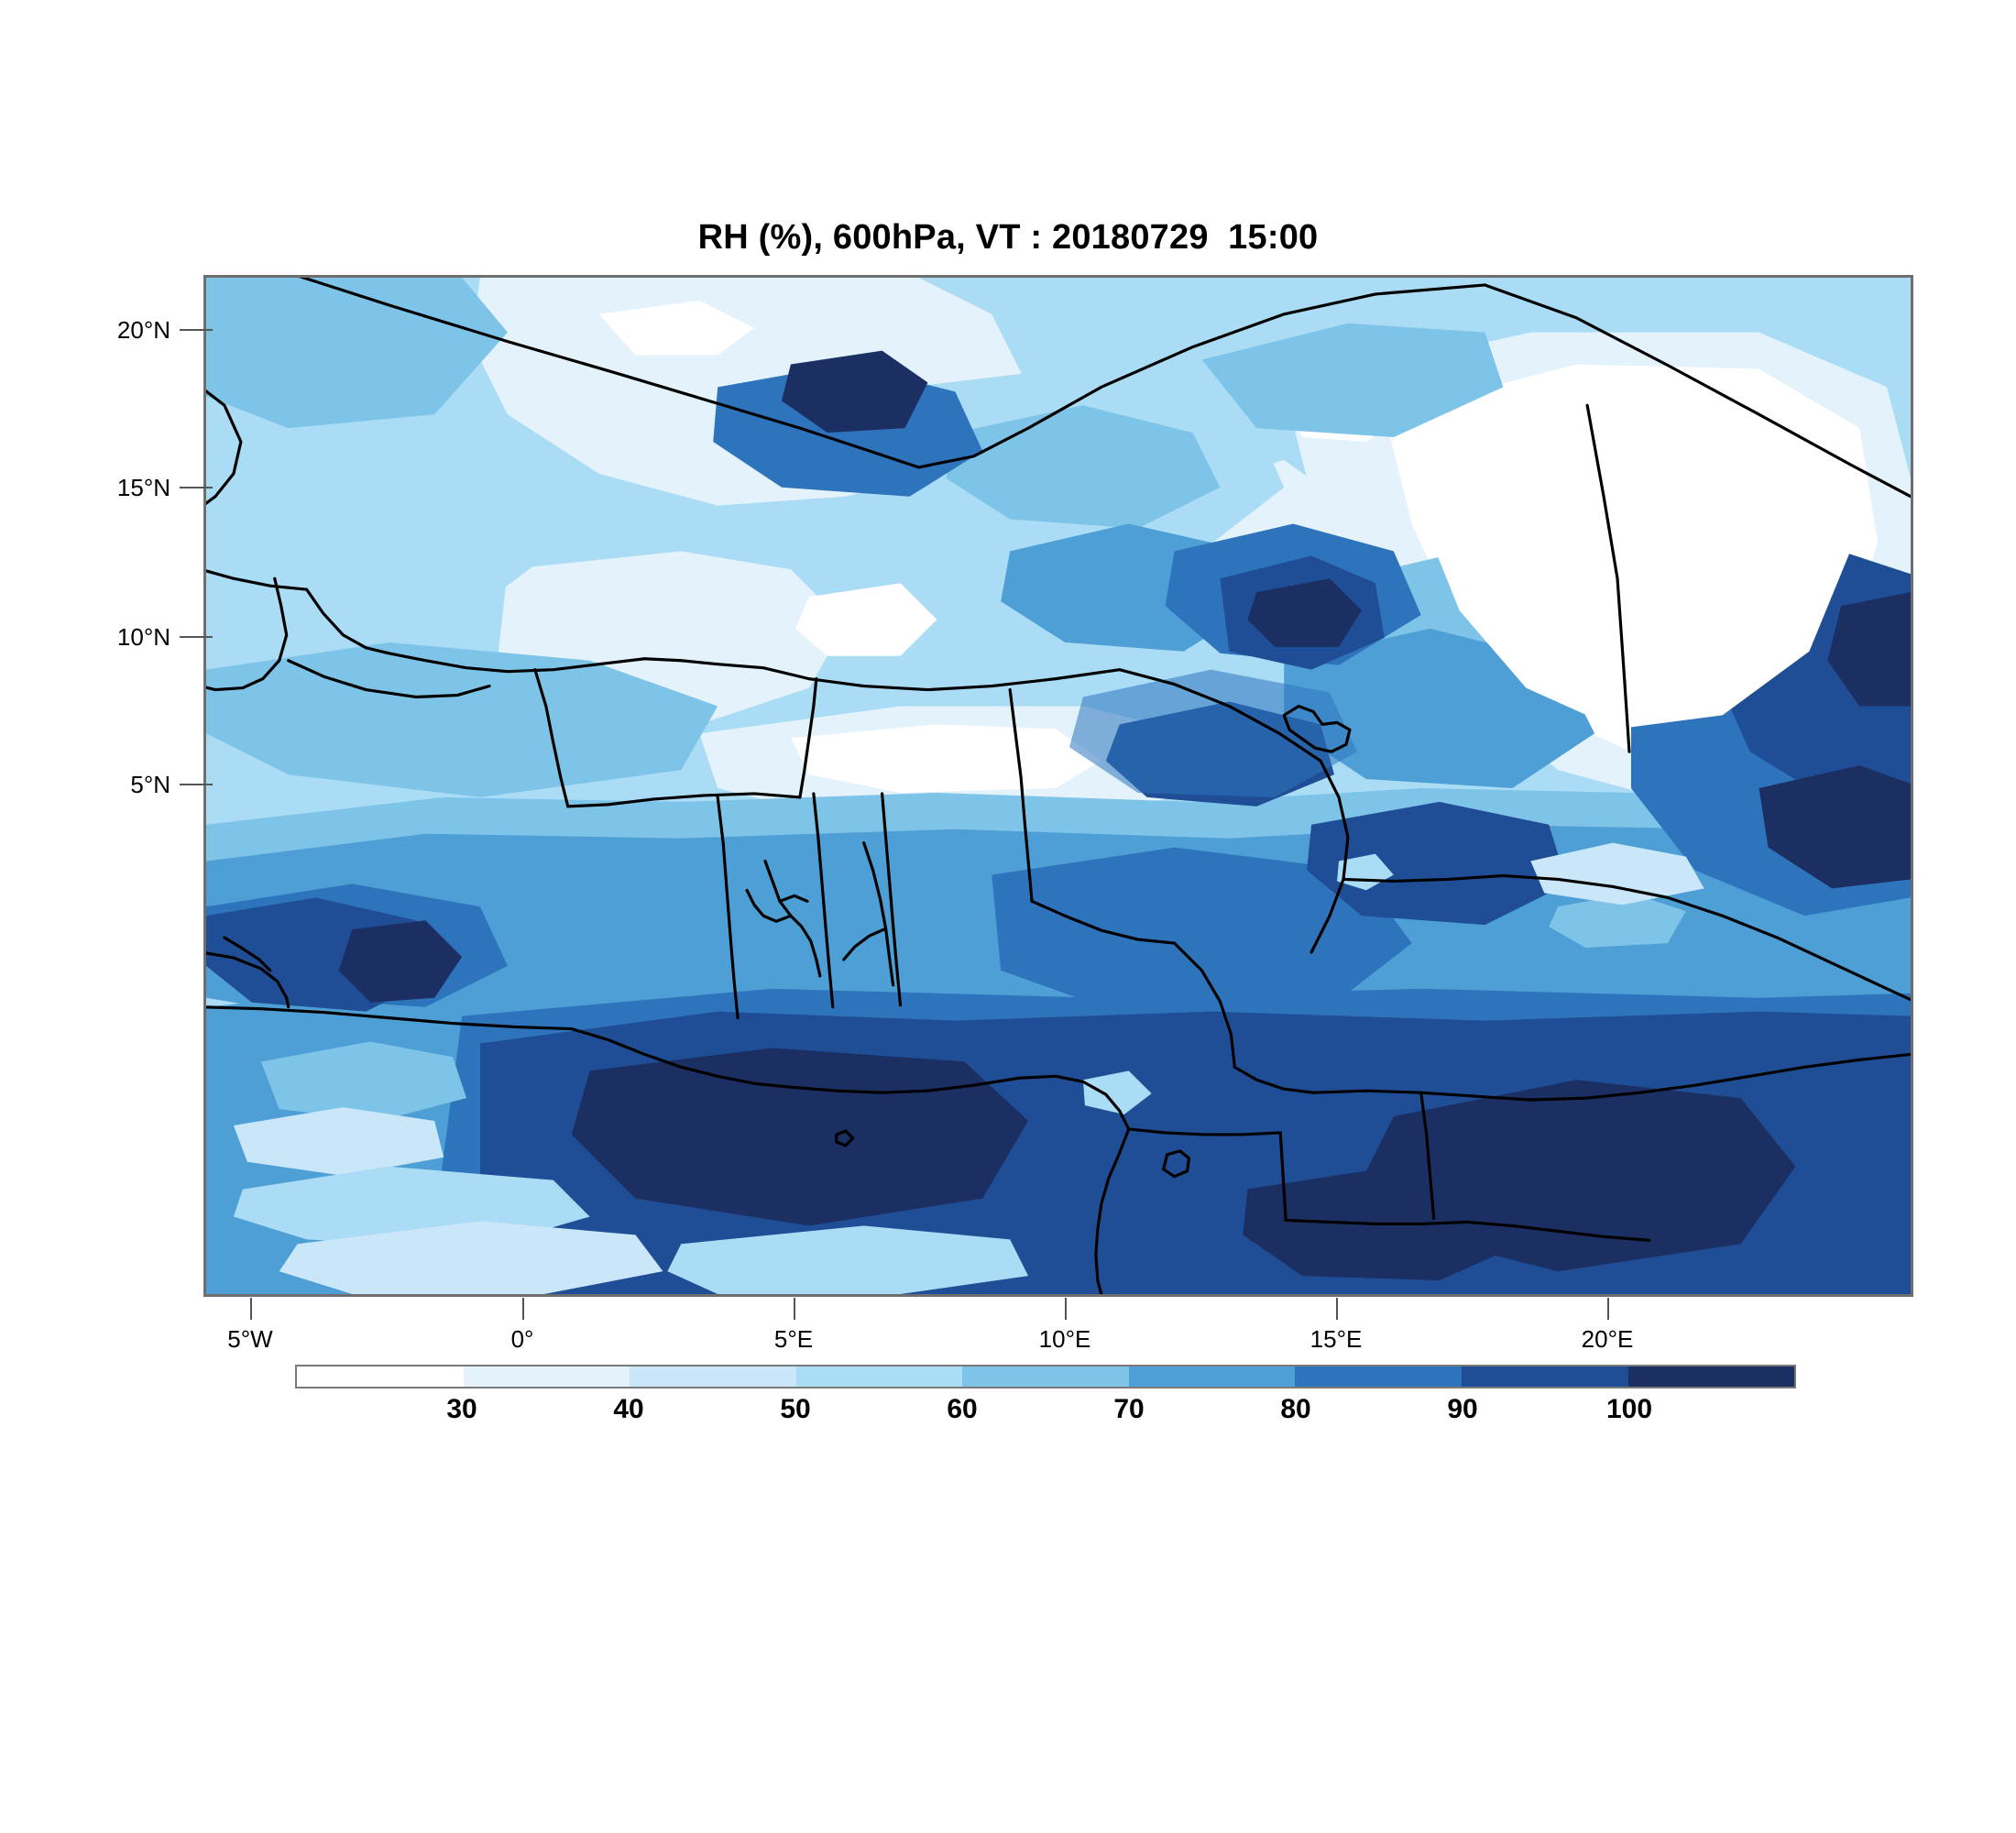 This screenshot has height=1833, width=2016. I want to click on x-tick-label-0: 0°, so click(522, 1339).